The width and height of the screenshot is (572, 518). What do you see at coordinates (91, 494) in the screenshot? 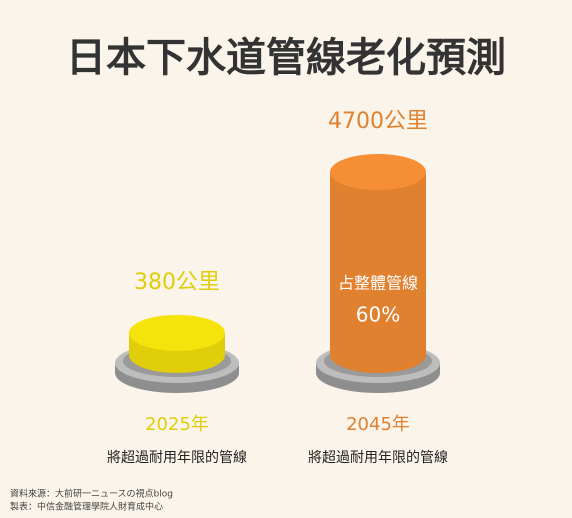
I see `source: 資料來源：大前研一ニュースの視点blog` at bounding box center [91, 494].